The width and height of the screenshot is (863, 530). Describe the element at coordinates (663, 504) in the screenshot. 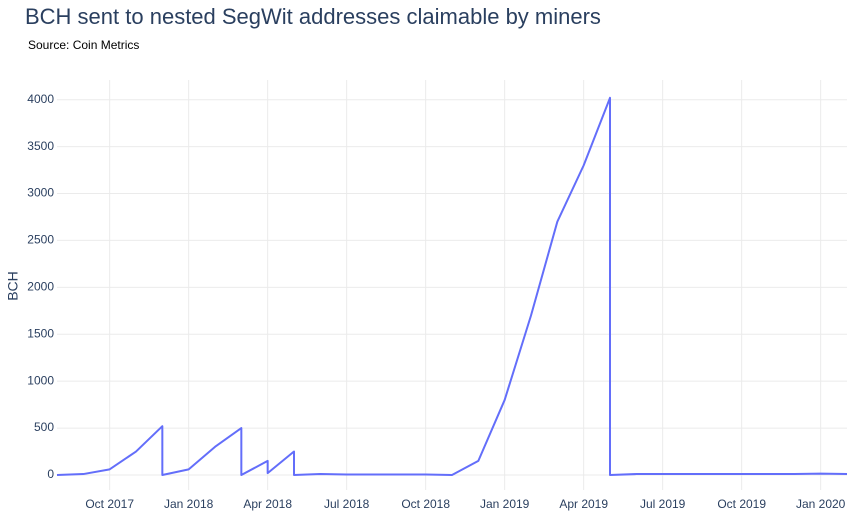

I see `x-tick-label: Jul 2019` at that location.